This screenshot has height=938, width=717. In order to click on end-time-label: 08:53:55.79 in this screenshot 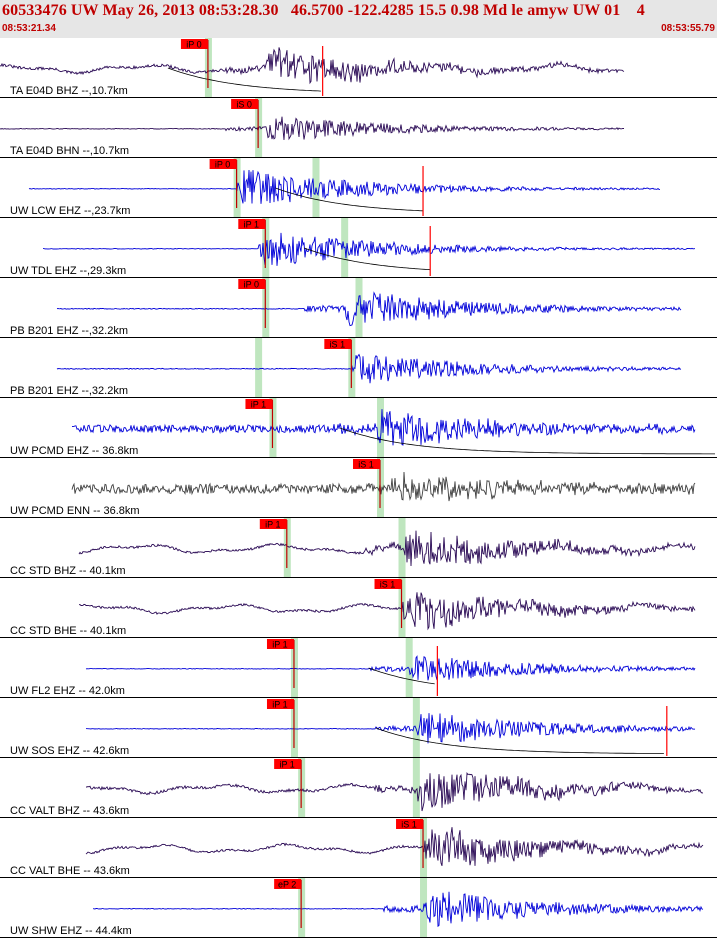, I will do `click(688, 28)`.